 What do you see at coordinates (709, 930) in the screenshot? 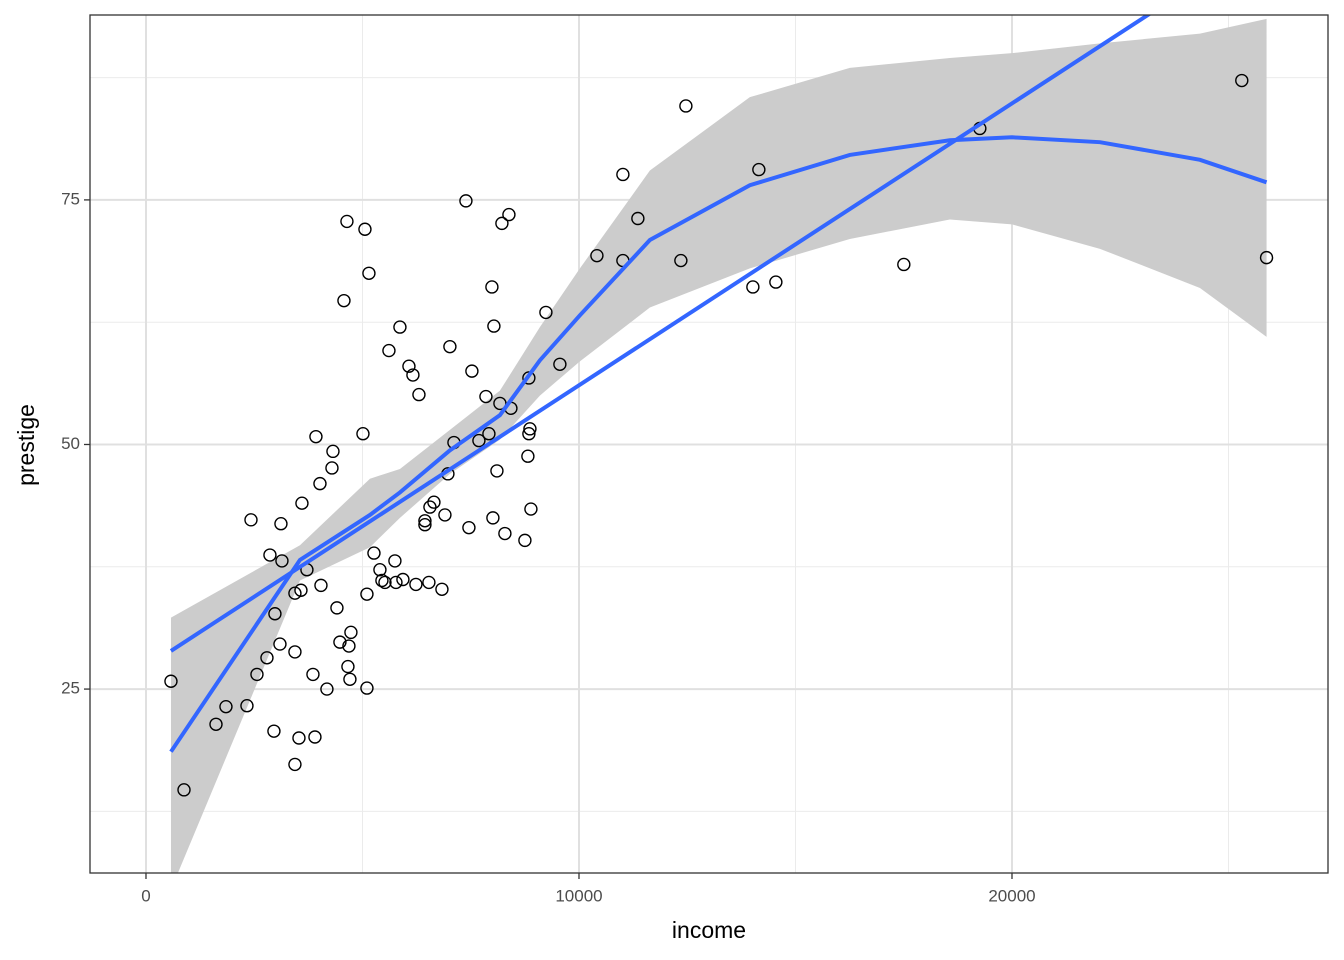
I see `x-axis-title: income` at bounding box center [709, 930].